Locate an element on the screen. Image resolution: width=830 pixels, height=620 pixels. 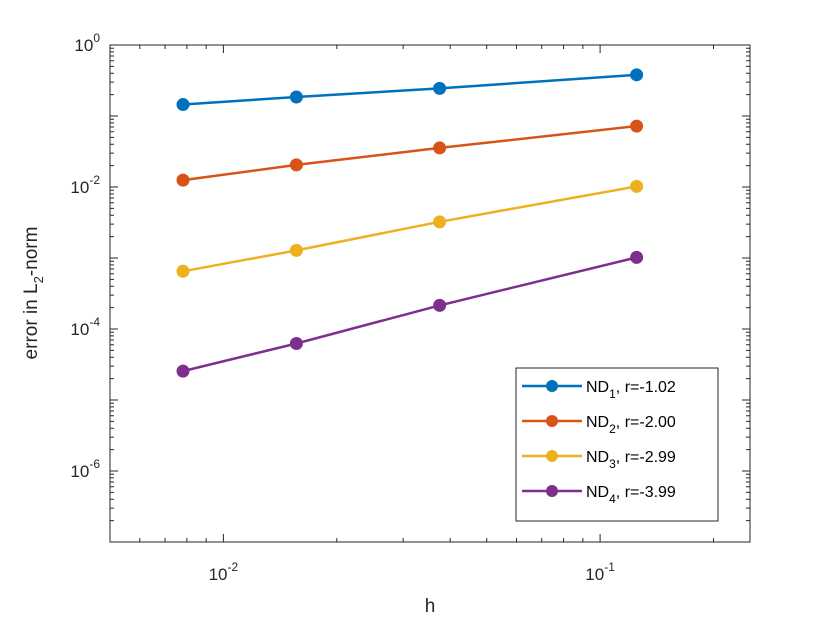
legend-entry-3: ND3, r=-2.99 is located at coordinates (599, 460).